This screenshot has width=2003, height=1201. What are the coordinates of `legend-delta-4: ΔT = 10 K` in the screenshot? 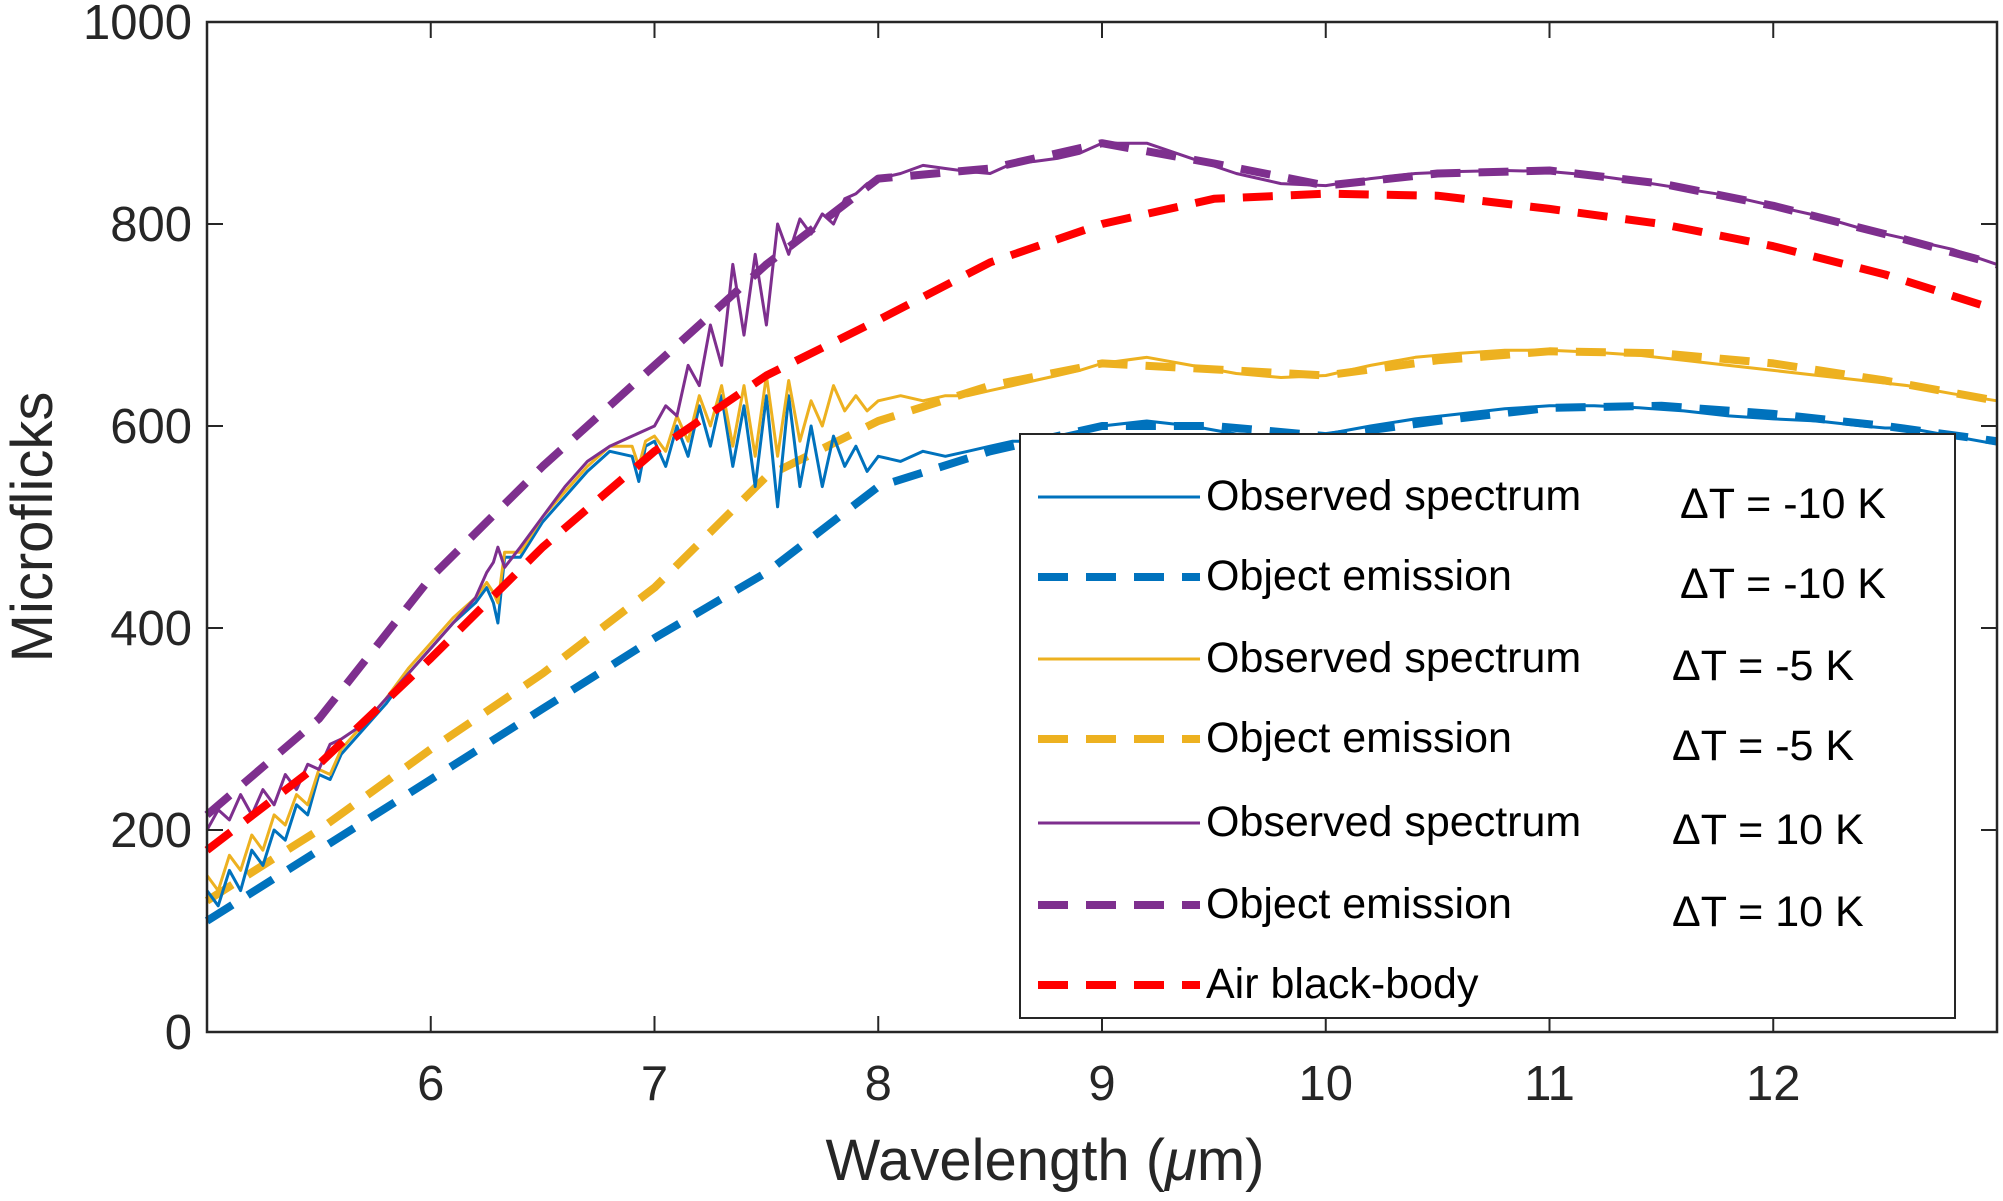 It's located at (1768, 830).